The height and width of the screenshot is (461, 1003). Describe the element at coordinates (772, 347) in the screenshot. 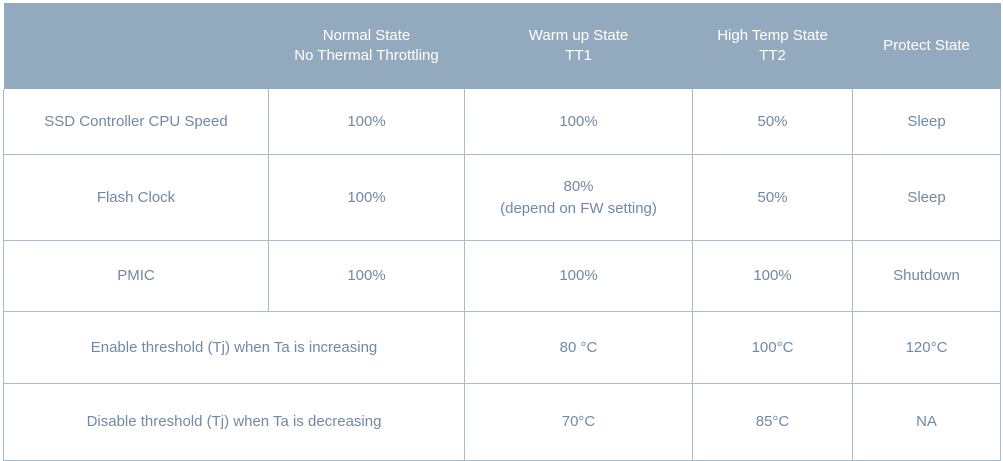

I see `cell-high: 100°C` at that location.